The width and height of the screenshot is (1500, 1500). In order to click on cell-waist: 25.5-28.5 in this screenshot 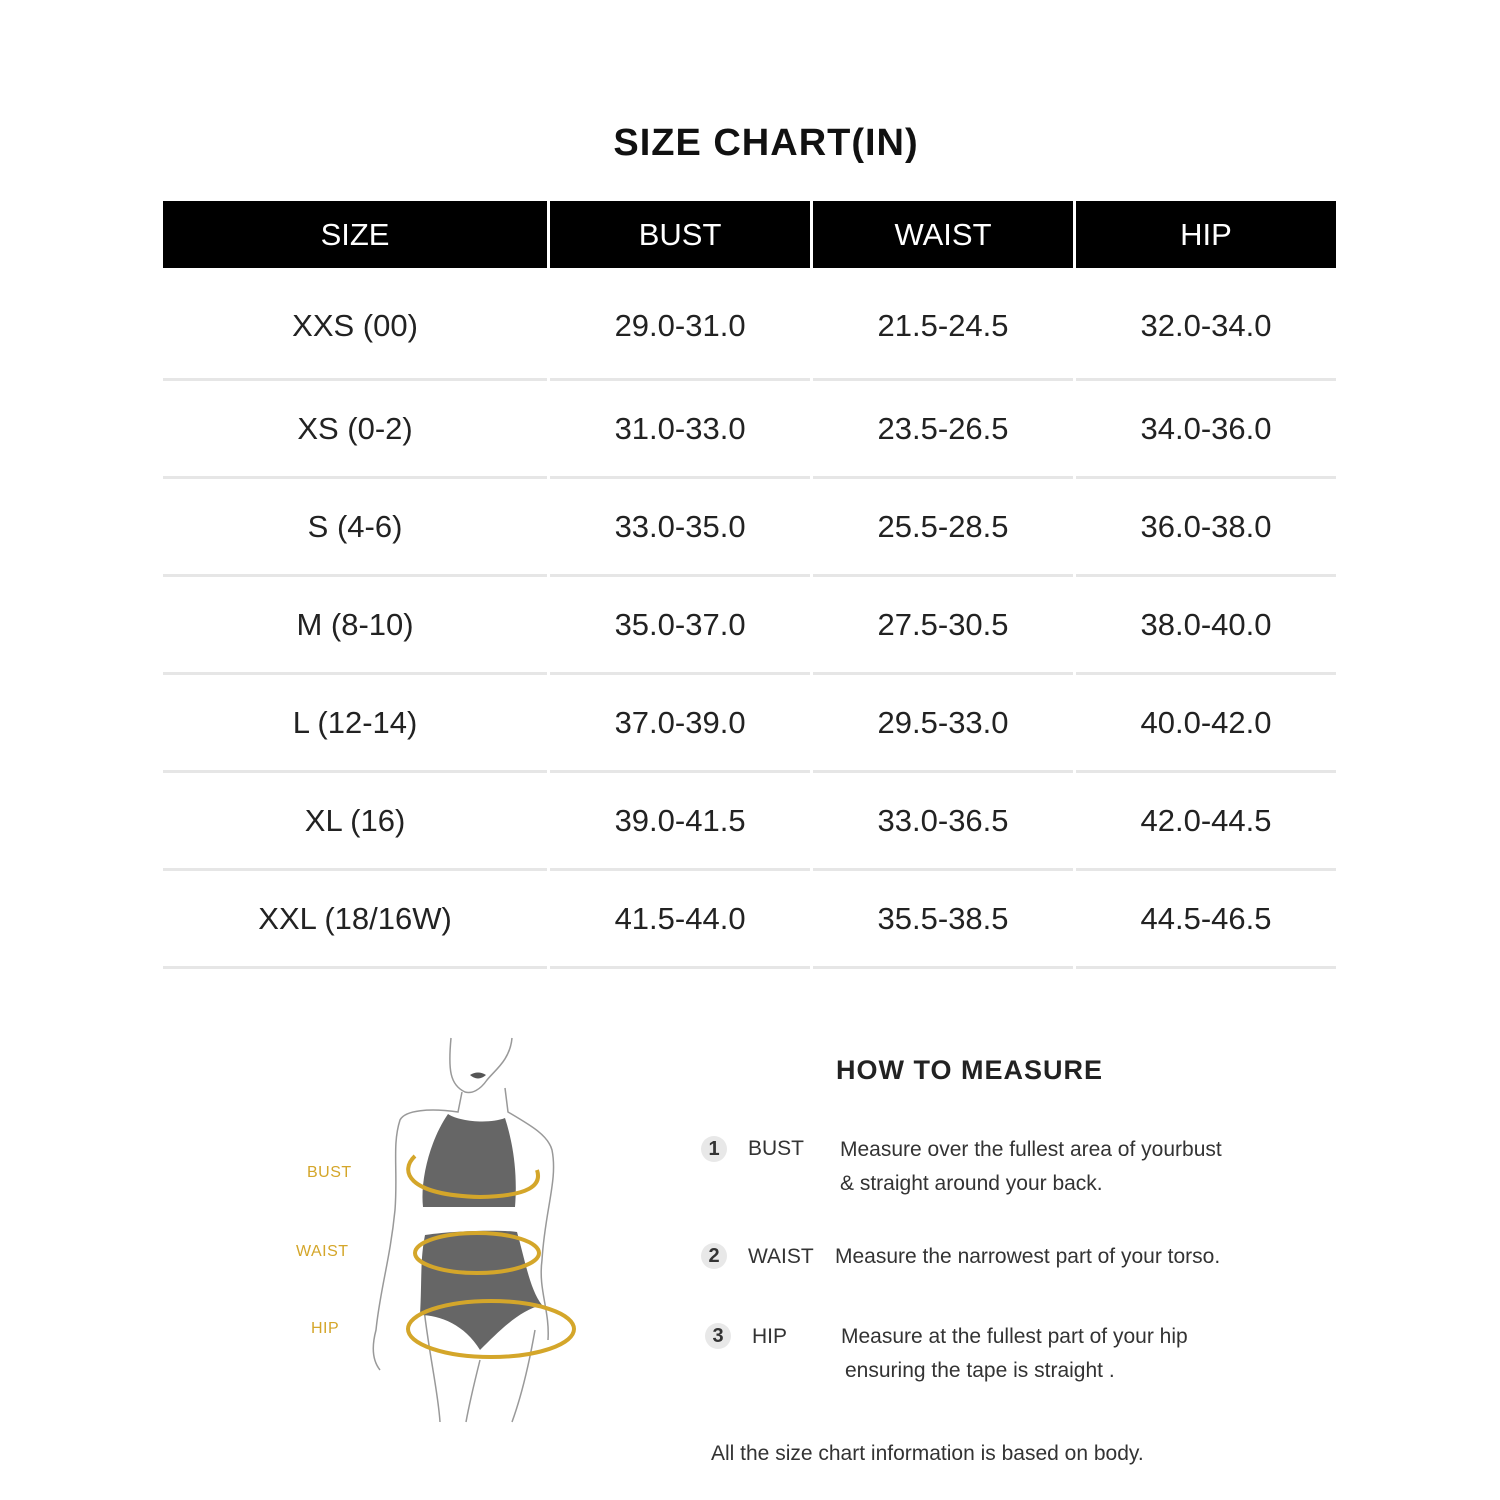, I will do `click(943, 528)`.